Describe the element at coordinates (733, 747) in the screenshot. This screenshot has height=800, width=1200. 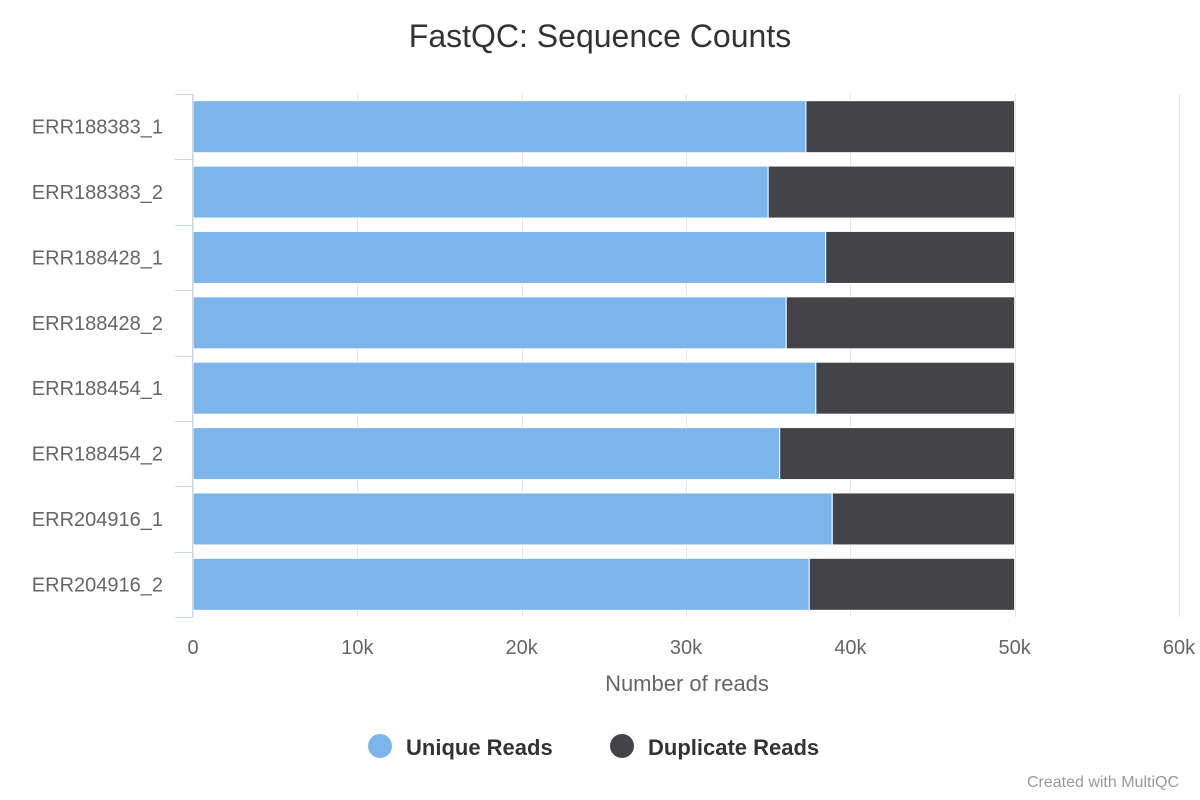
I see `legend-label-duplicate-reads: Duplicate Reads` at that location.